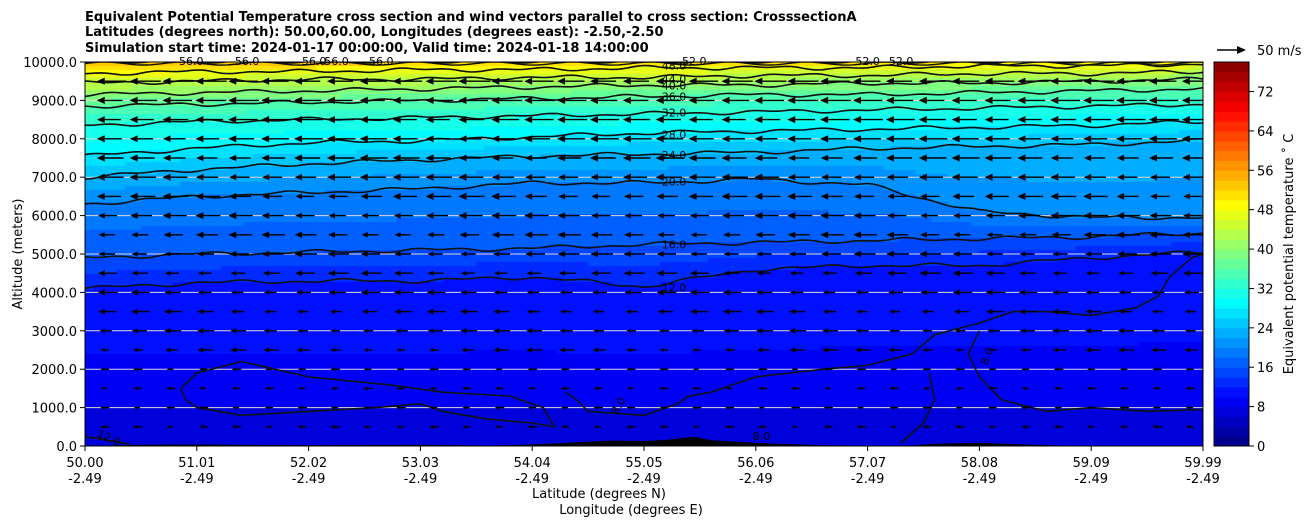 This screenshot has width=1308, height=526. What do you see at coordinates (308, 463) in the screenshot?
I see `x-tick-label-lat: 52.02` at bounding box center [308, 463].